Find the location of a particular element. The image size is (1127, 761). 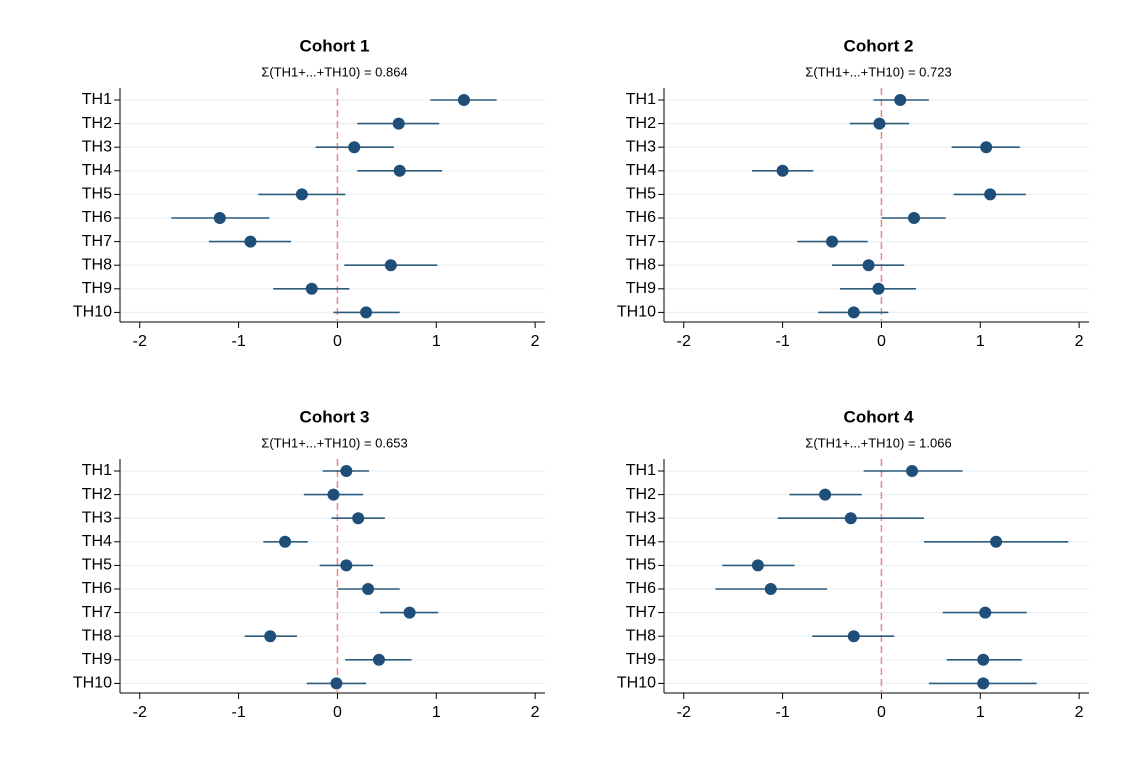

panel-title: Cohort 4 is located at coordinates (879, 416).